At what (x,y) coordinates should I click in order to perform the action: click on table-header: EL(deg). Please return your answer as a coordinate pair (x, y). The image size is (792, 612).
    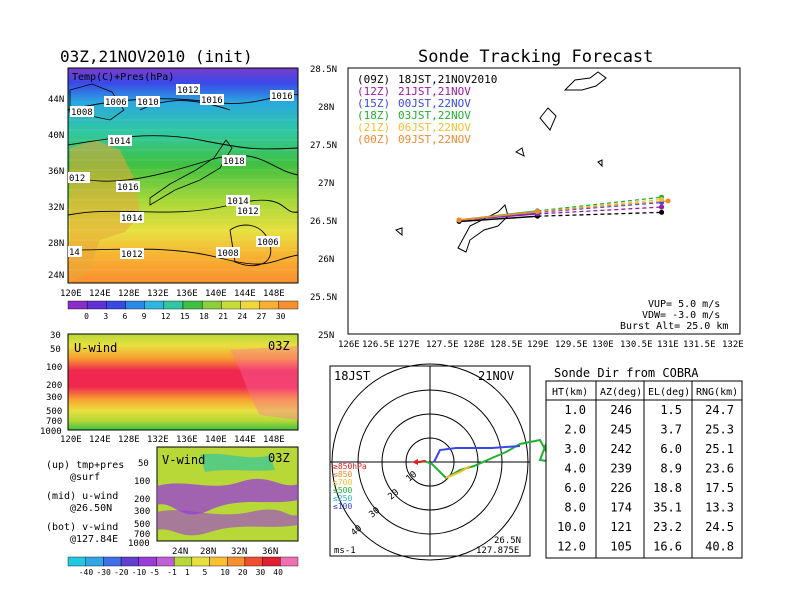
    Looking at the image, I should click on (669, 392).